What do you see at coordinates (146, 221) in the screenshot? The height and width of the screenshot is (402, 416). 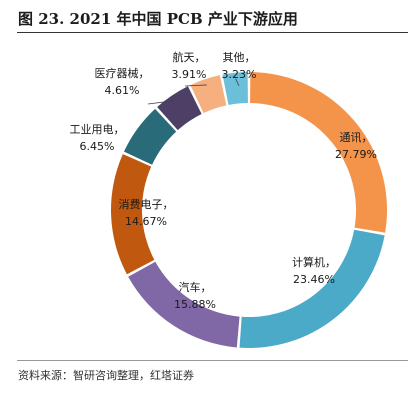 I see `slice-value-label-3: 14.67%` at bounding box center [146, 221].